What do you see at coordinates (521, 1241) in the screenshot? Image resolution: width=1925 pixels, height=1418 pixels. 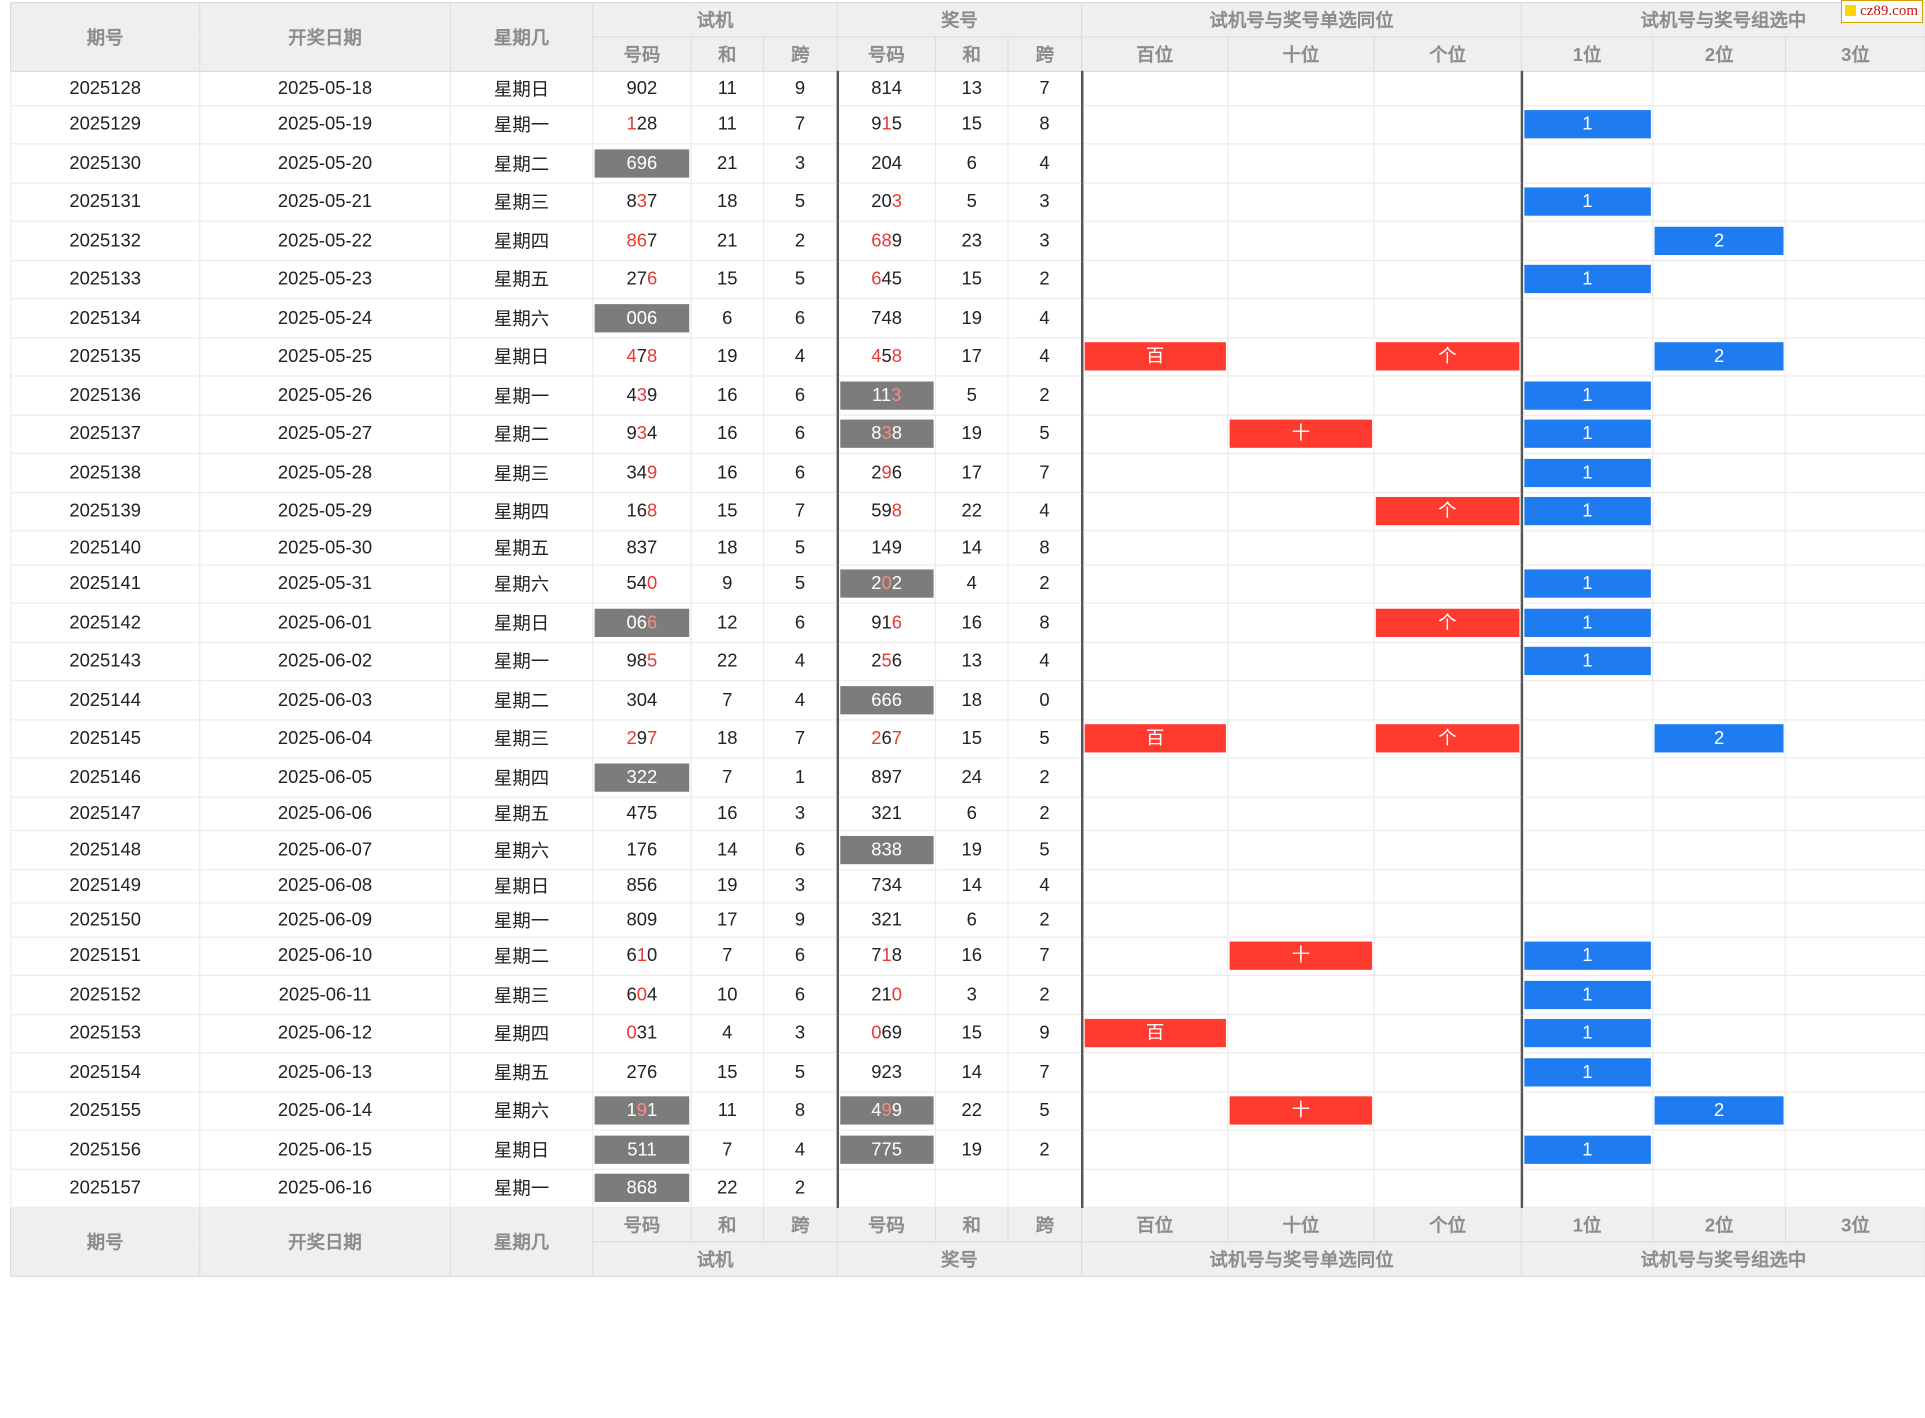 I see `footer-weekday: 星期几` at bounding box center [521, 1241].